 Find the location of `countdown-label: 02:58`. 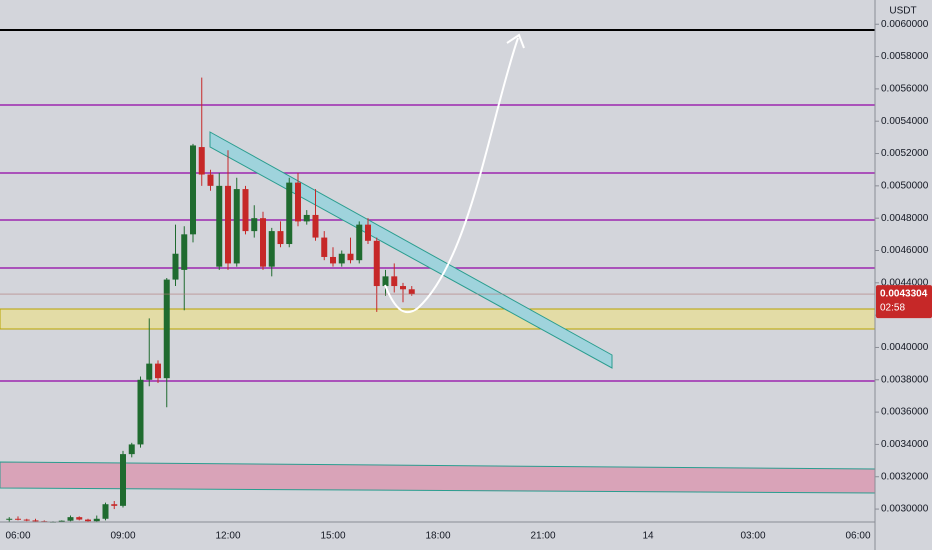

countdown-label: 02:58 is located at coordinates (892, 308).